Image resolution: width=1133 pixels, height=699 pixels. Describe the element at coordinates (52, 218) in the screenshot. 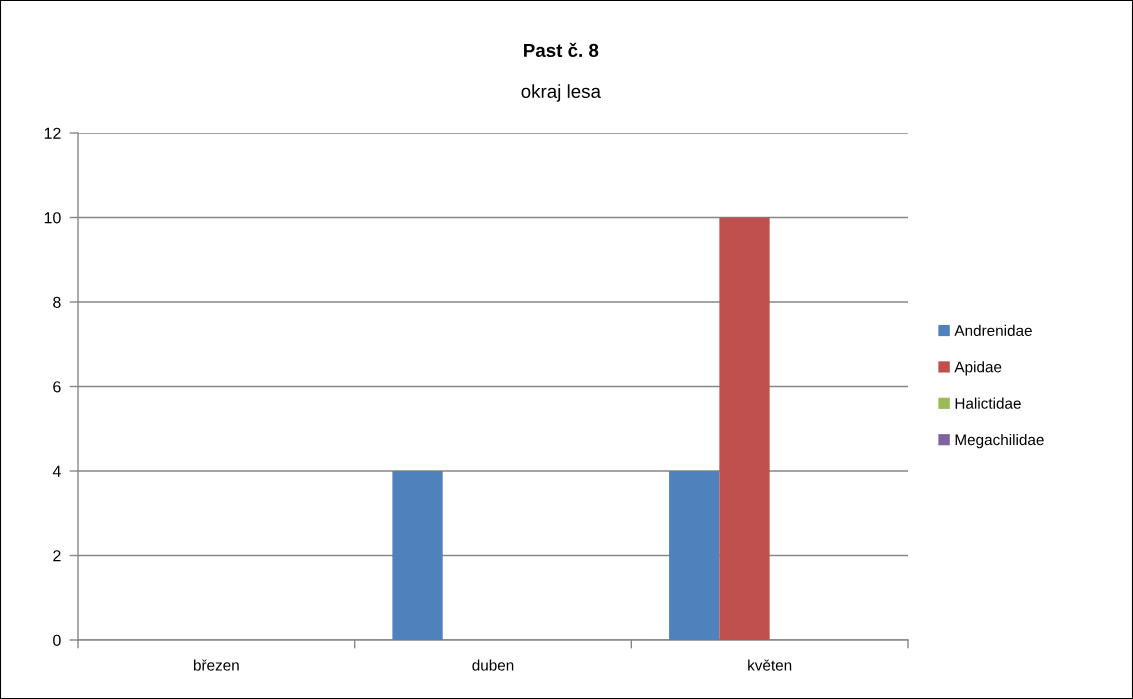

I see `y-tick-label: 10` at that location.